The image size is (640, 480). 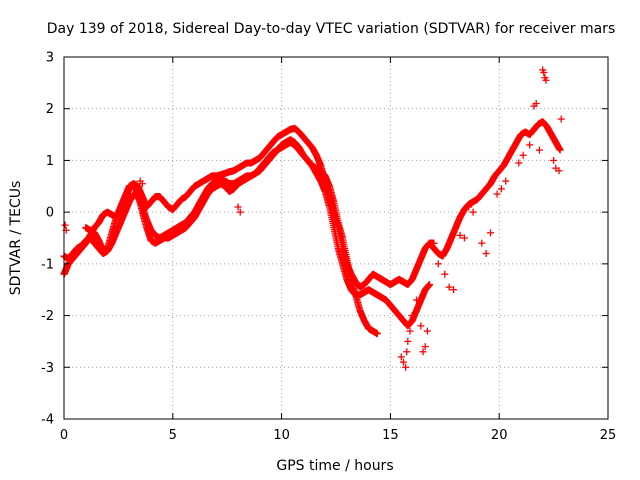 I want to click on x-axis-label: GPS time / hours, so click(x=334, y=466).